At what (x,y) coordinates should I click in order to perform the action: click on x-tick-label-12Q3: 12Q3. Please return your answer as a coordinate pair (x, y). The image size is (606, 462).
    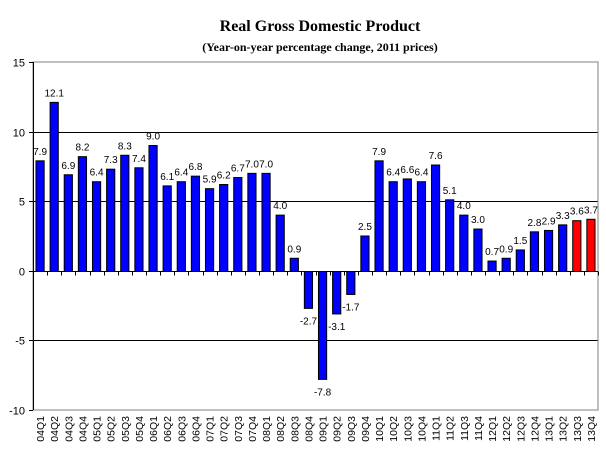
    Looking at the image, I should click on (521, 429).